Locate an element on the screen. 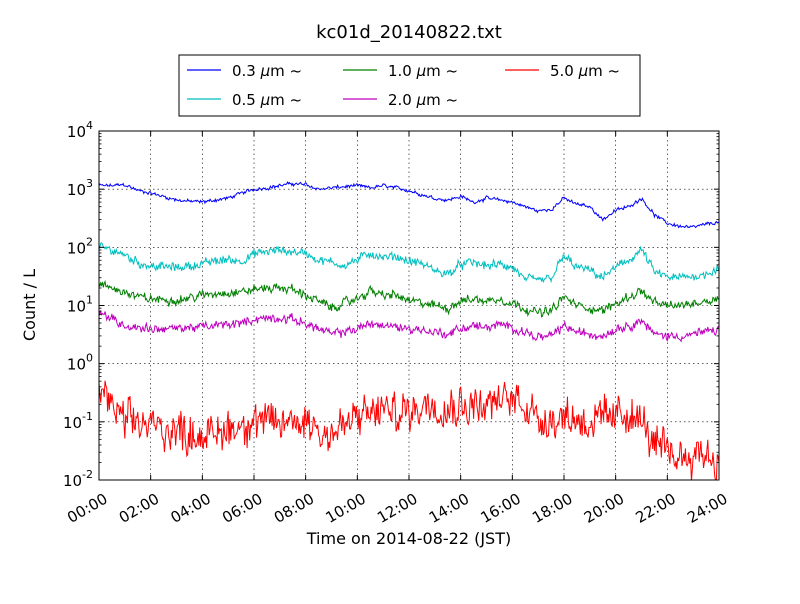 This screenshot has height=604, width=800. legend-box is located at coordinates (409, 85).